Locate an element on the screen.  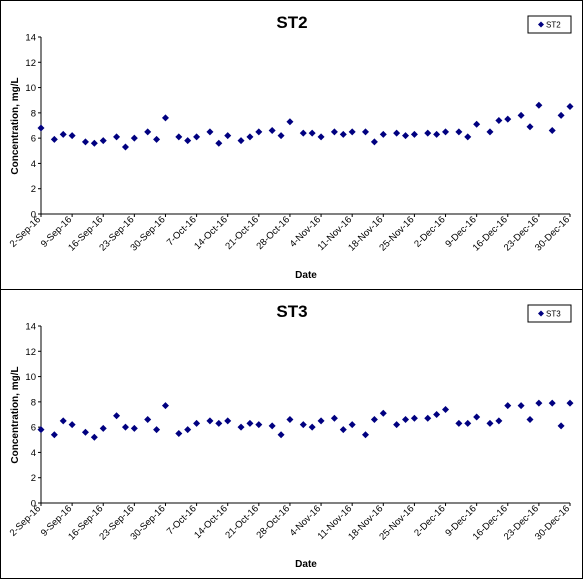
x-axis-title: Date is located at coordinates (306, 564).